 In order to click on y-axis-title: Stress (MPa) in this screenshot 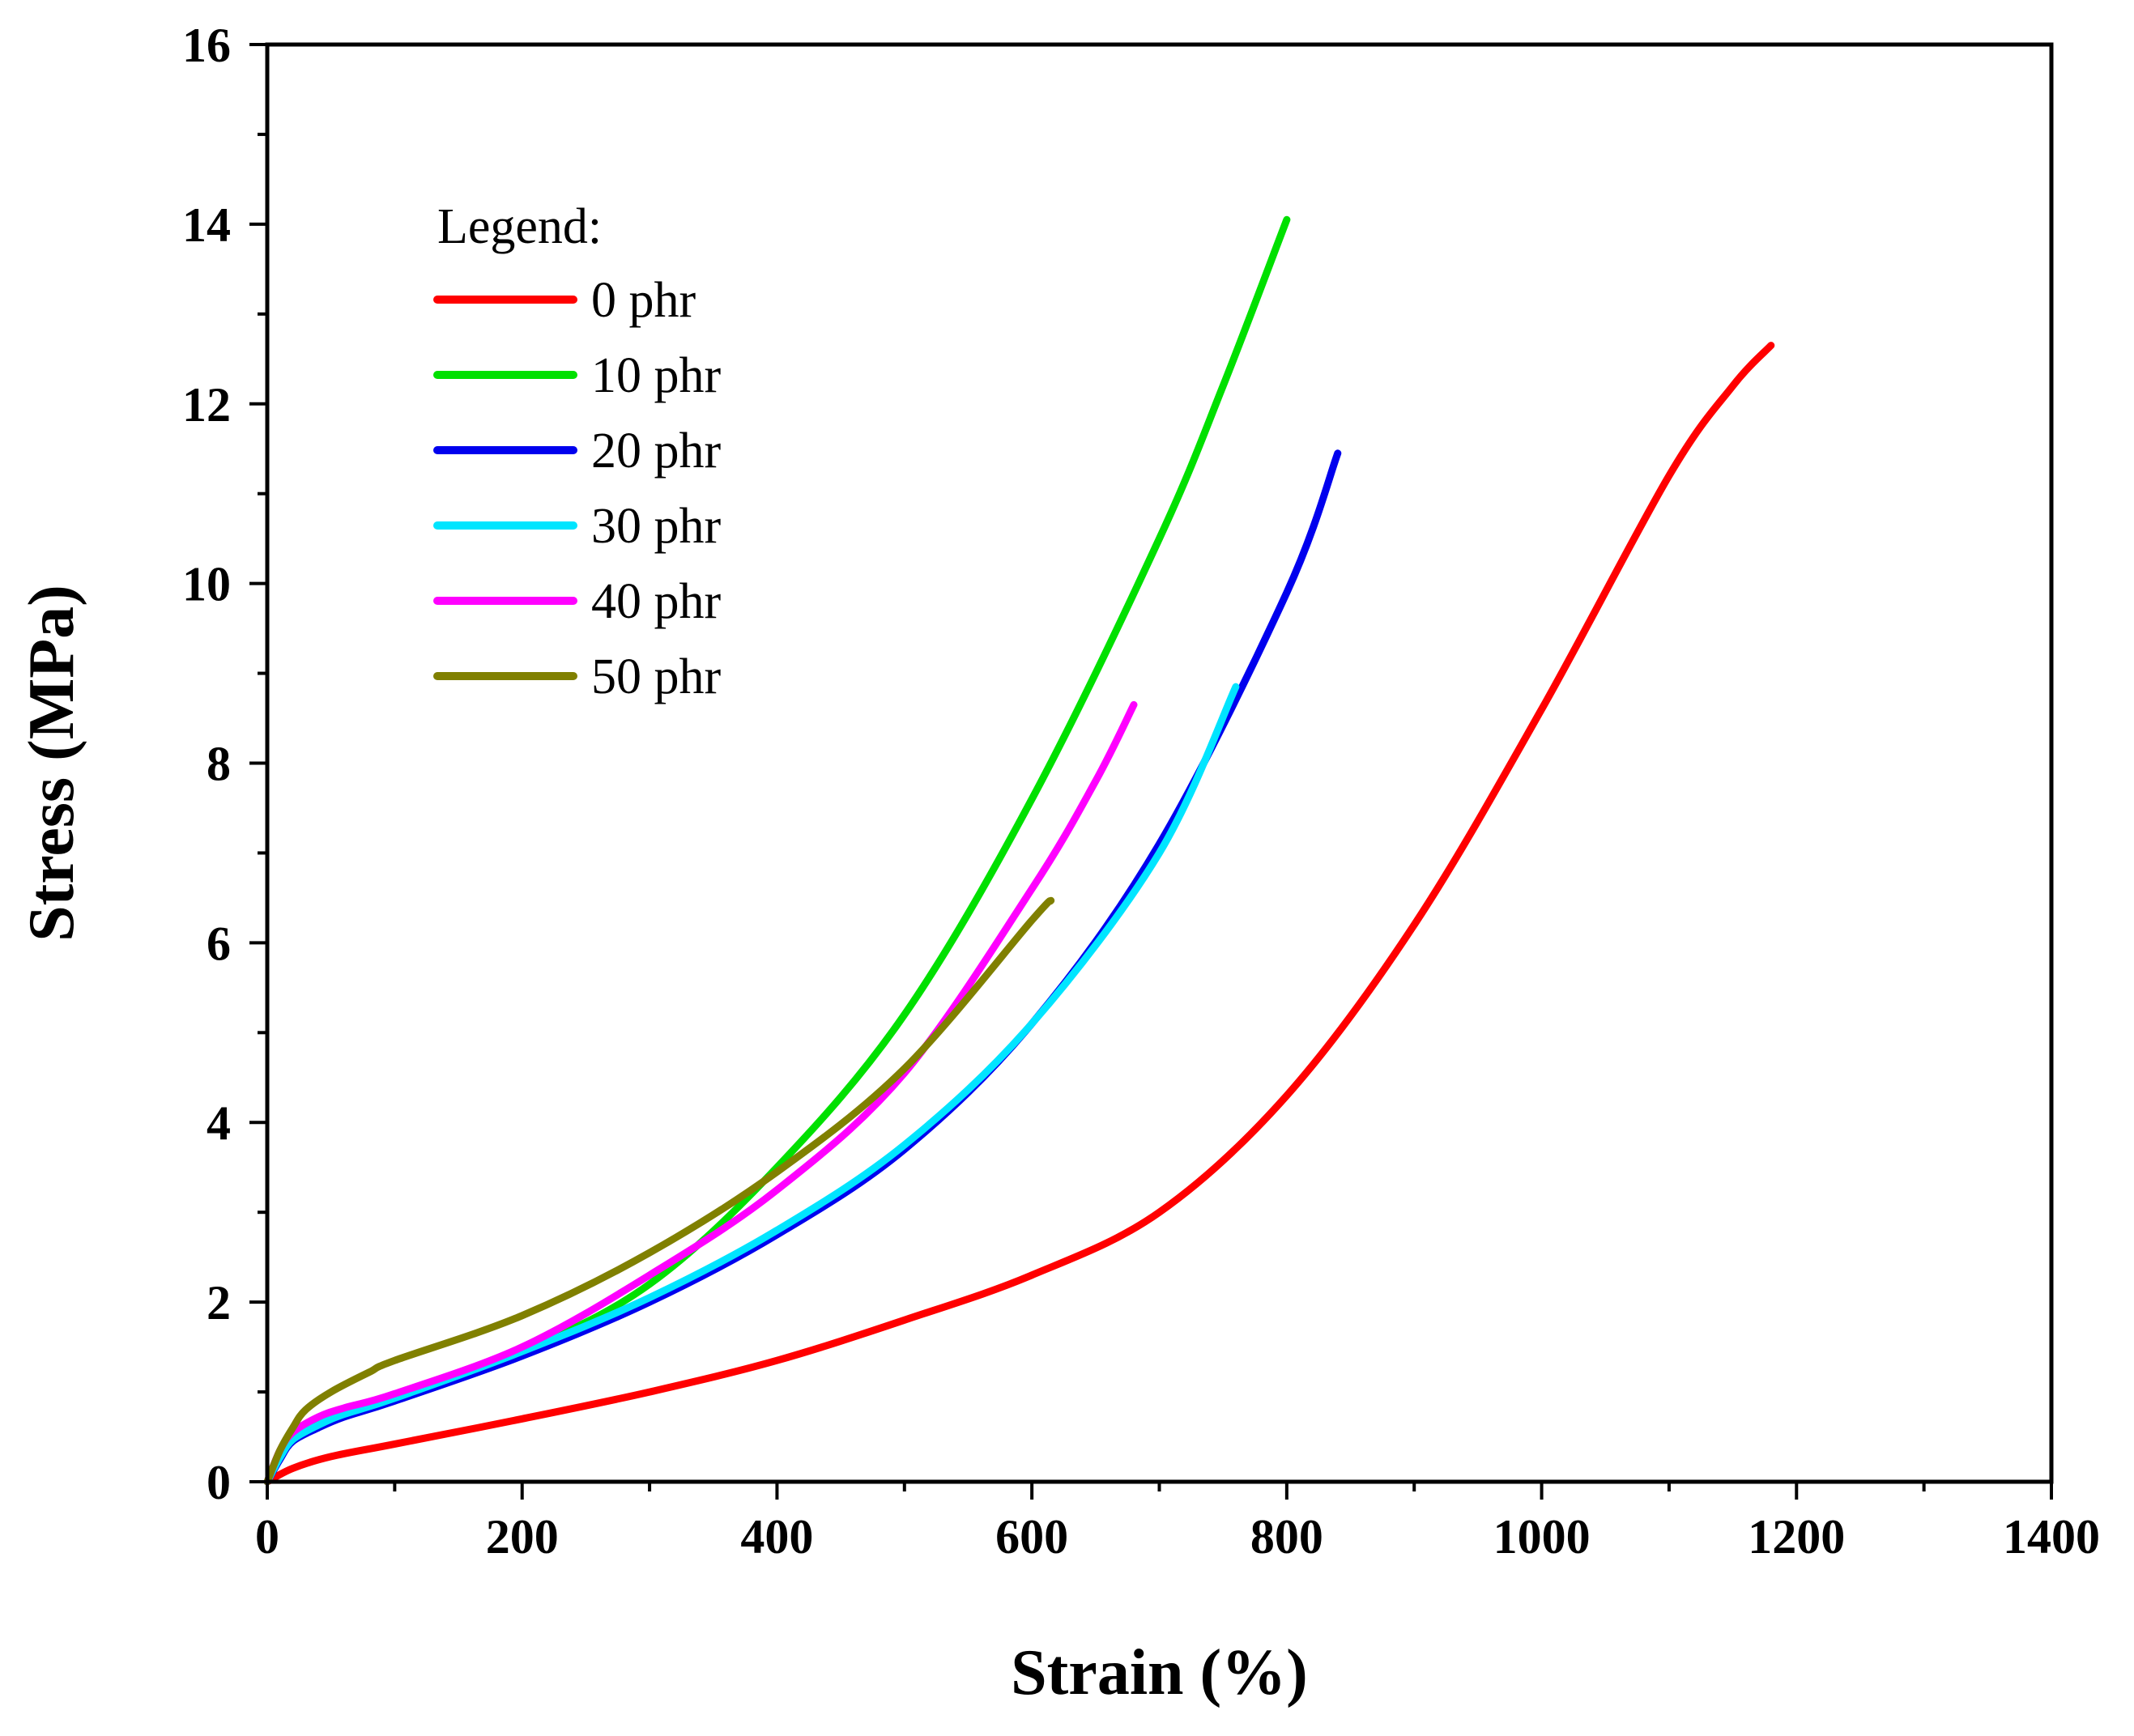, I will do `click(51, 763)`.